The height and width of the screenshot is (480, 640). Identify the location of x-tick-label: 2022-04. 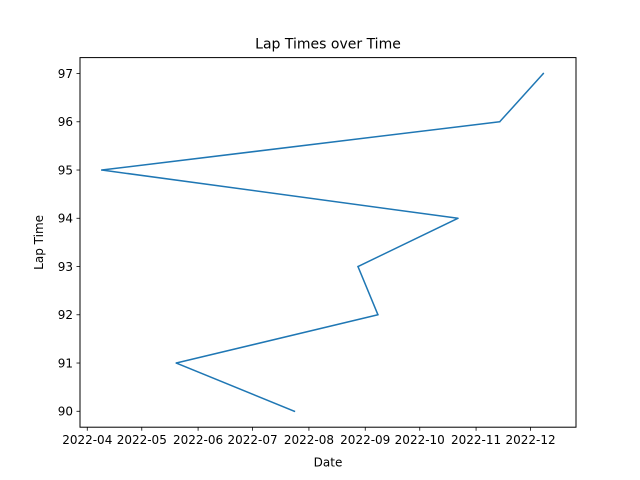
(87, 440).